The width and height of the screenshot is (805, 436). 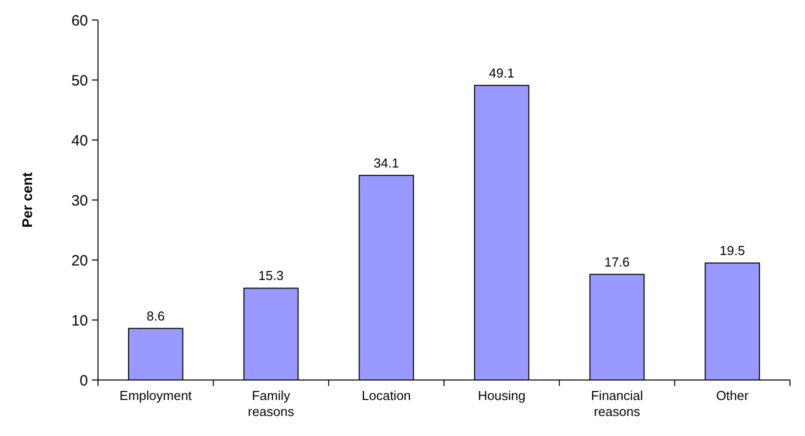 I want to click on x-tick-label: Housing, so click(x=502, y=395).